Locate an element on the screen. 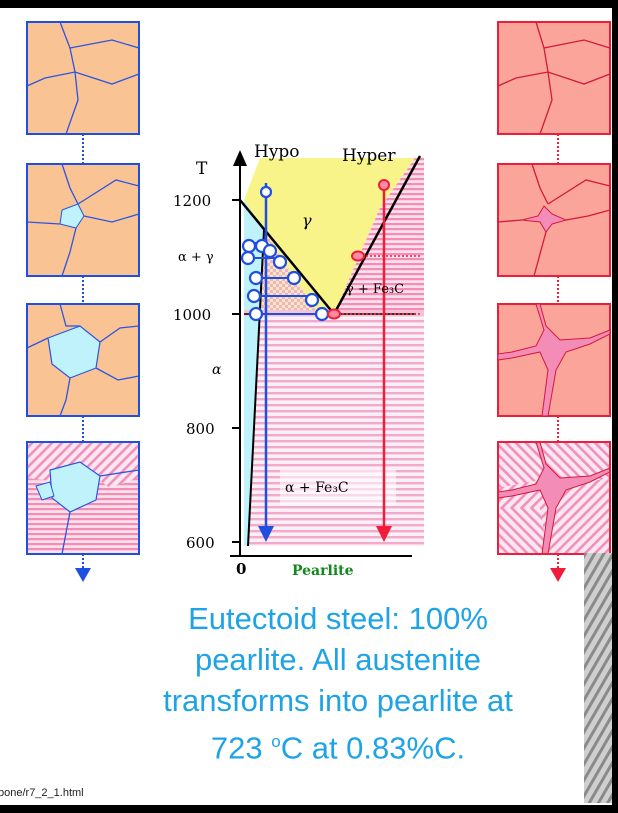 The width and height of the screenshot is (618, 813). label-alpha: α is located at coordinates (217, 370).